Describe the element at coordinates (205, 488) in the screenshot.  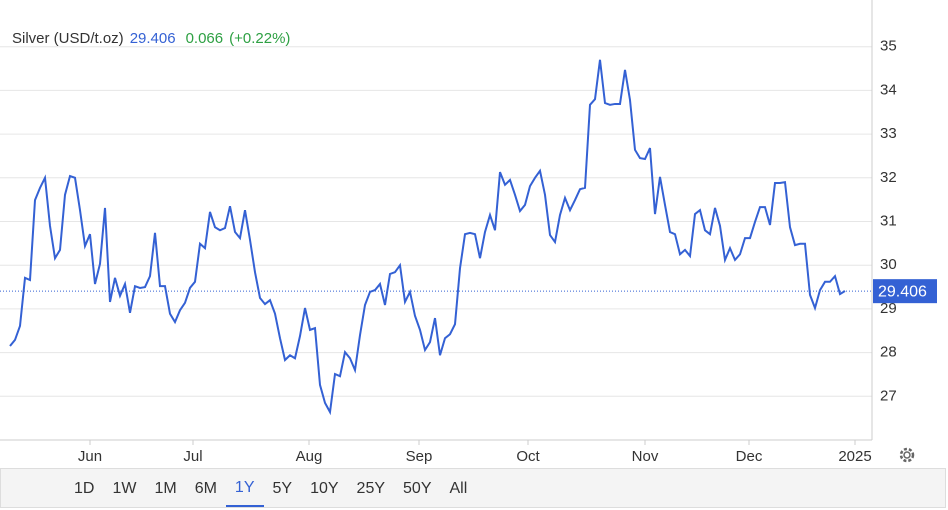
I see `range-button: 6M` at that location.